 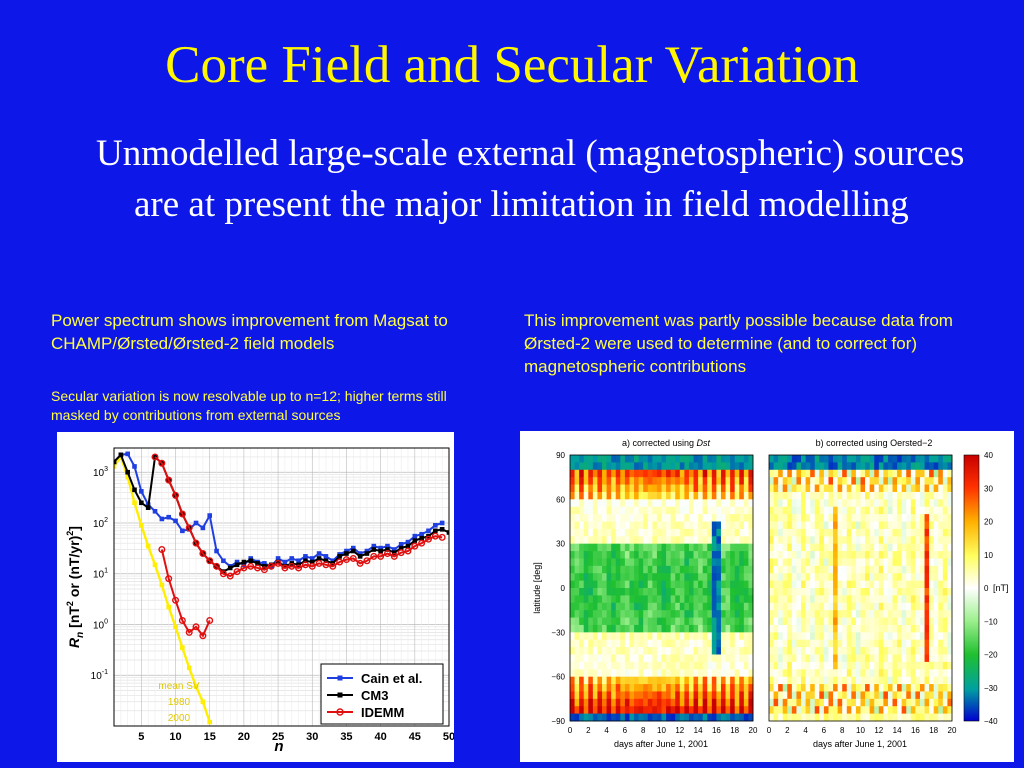 What do you see at coordinates (292, 566) in the screenshot?
I see `data-point-idemm` at bounding box center [292, 566].